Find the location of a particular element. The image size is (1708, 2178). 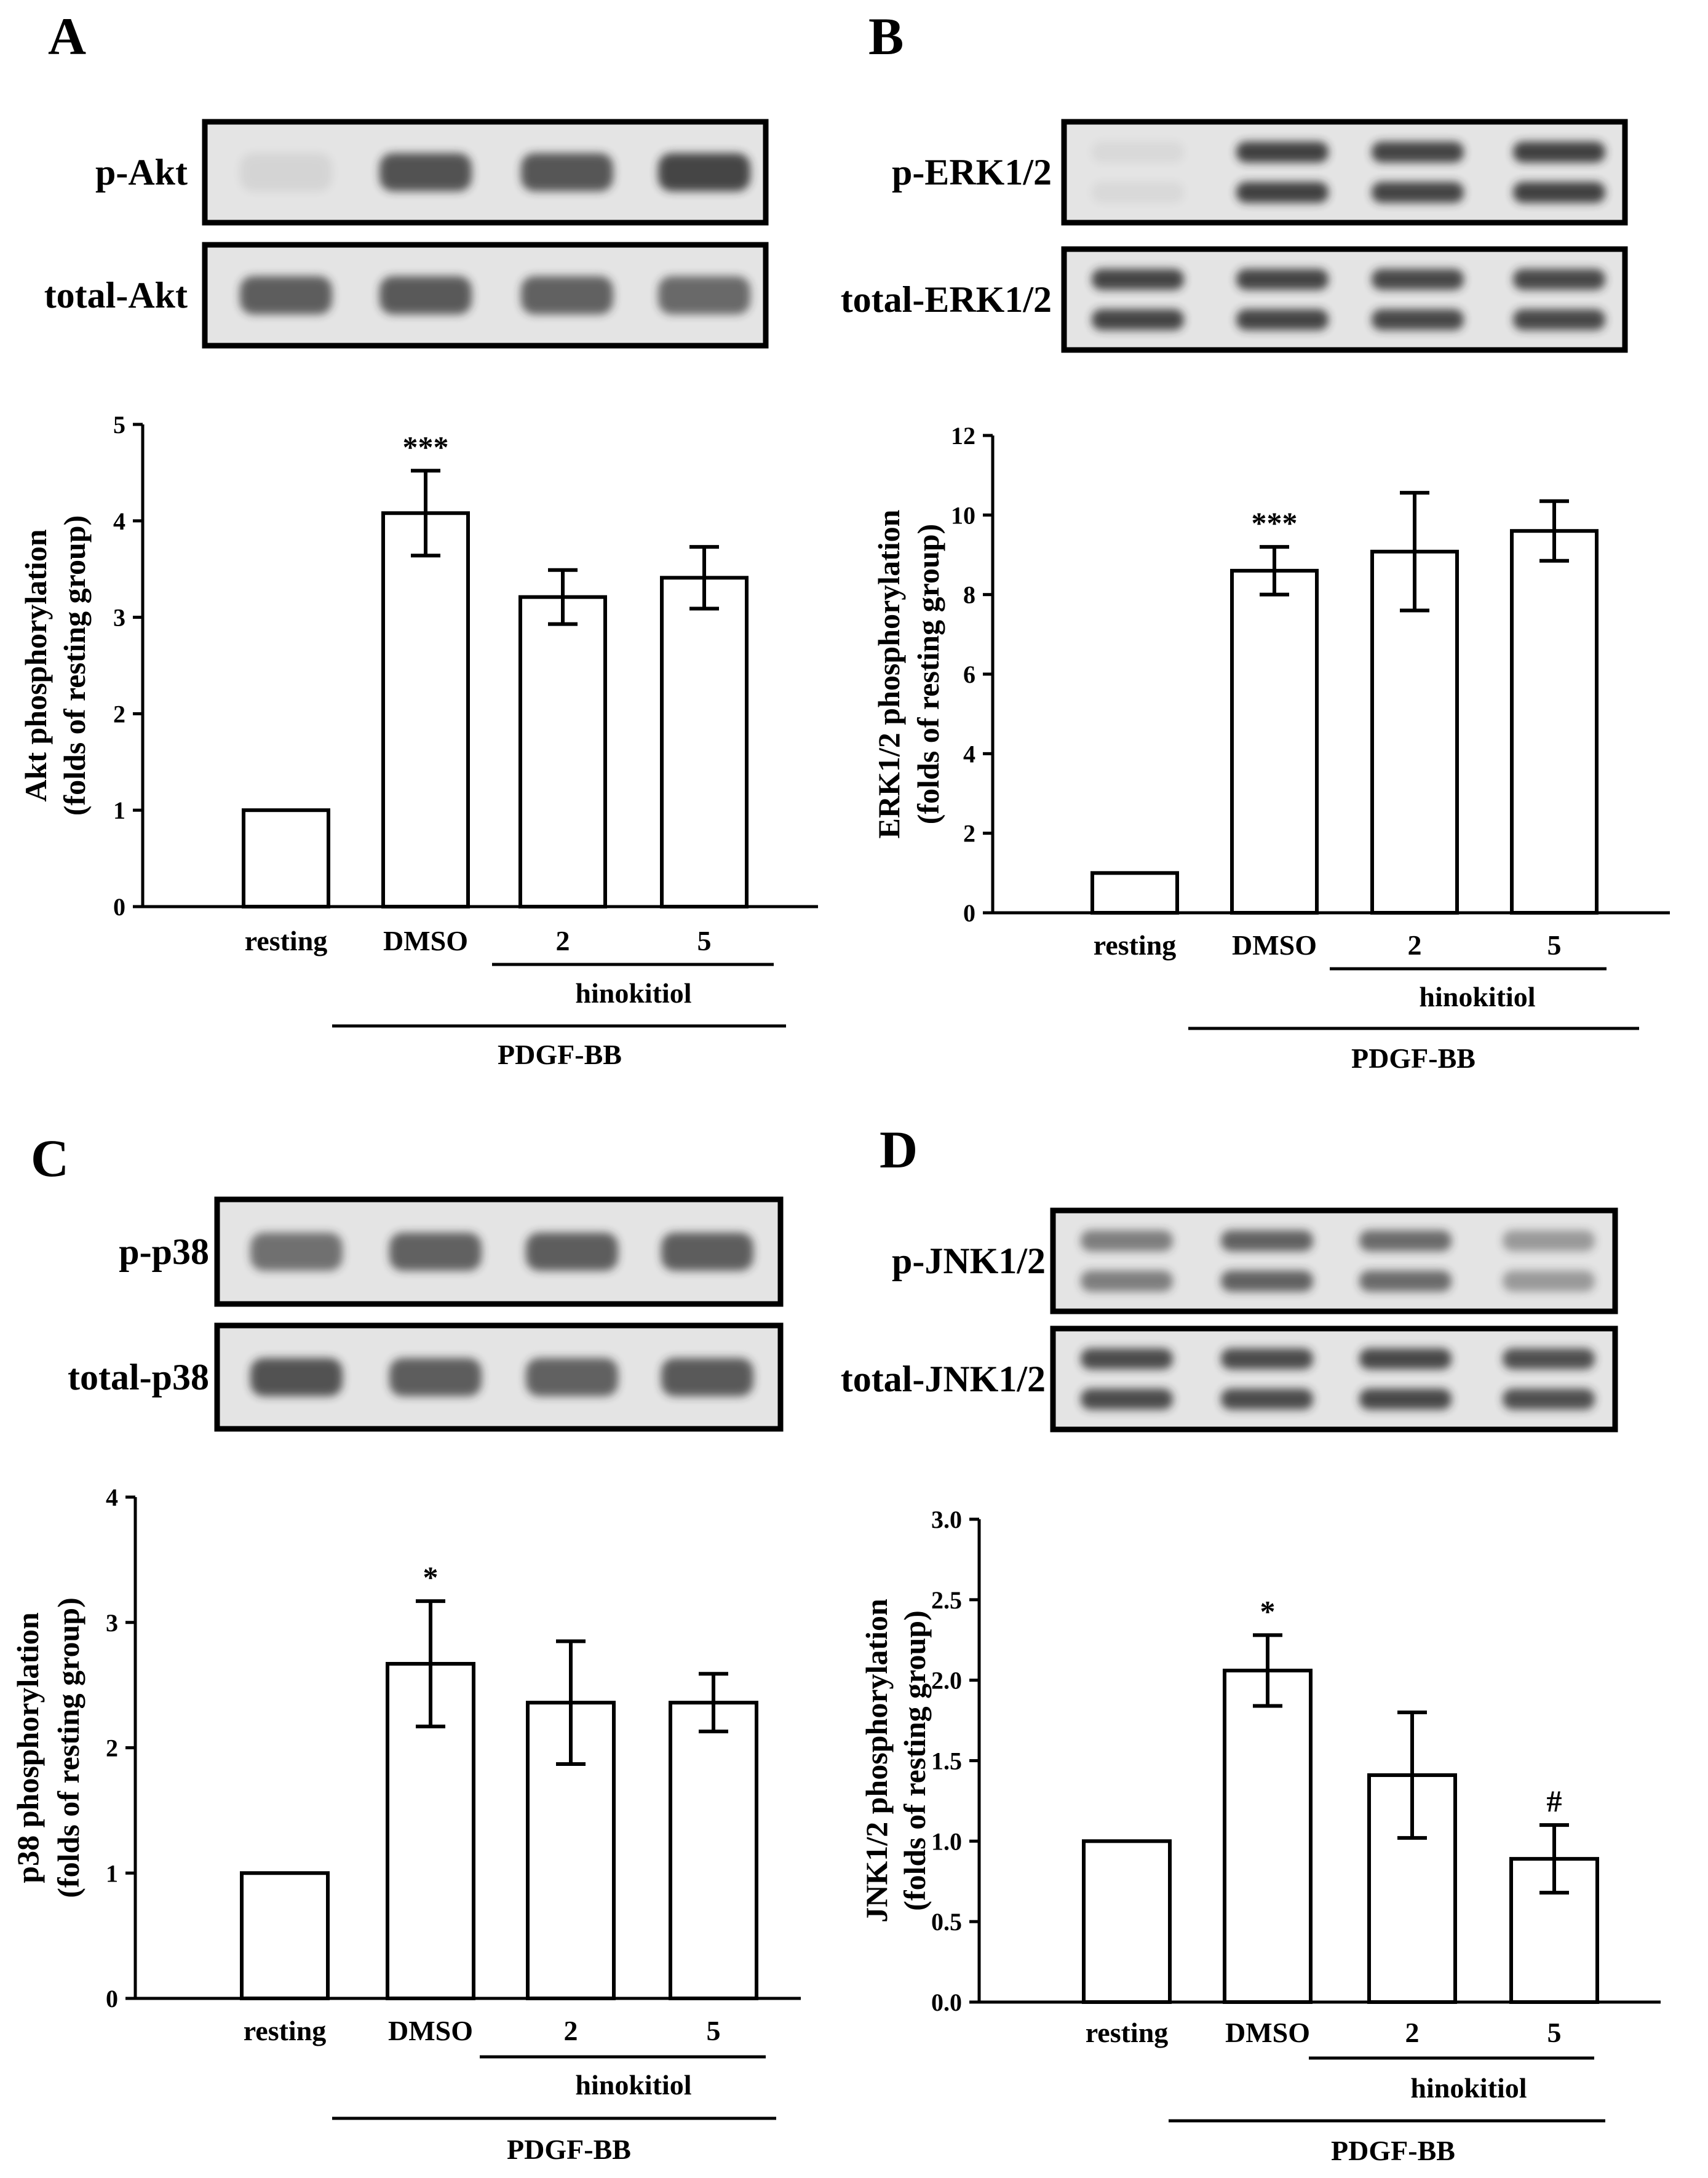

y-tick-label: 3 is located at coordinates (112, 1623).